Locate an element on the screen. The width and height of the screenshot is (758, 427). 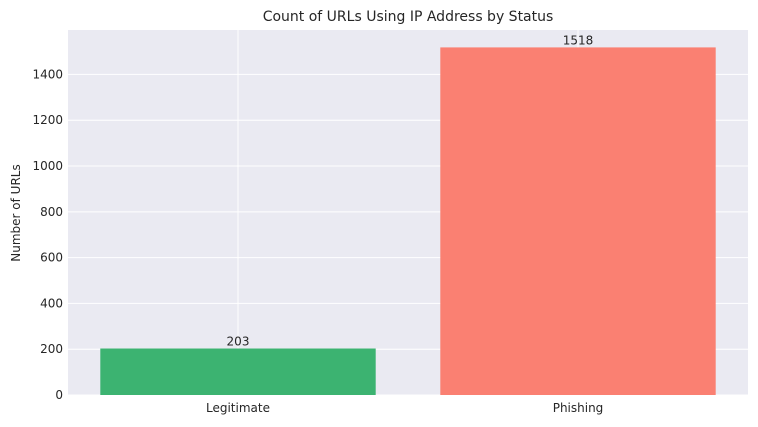
x-tick-label-legitimate: Legitimate is located at coordinates (238, 408).